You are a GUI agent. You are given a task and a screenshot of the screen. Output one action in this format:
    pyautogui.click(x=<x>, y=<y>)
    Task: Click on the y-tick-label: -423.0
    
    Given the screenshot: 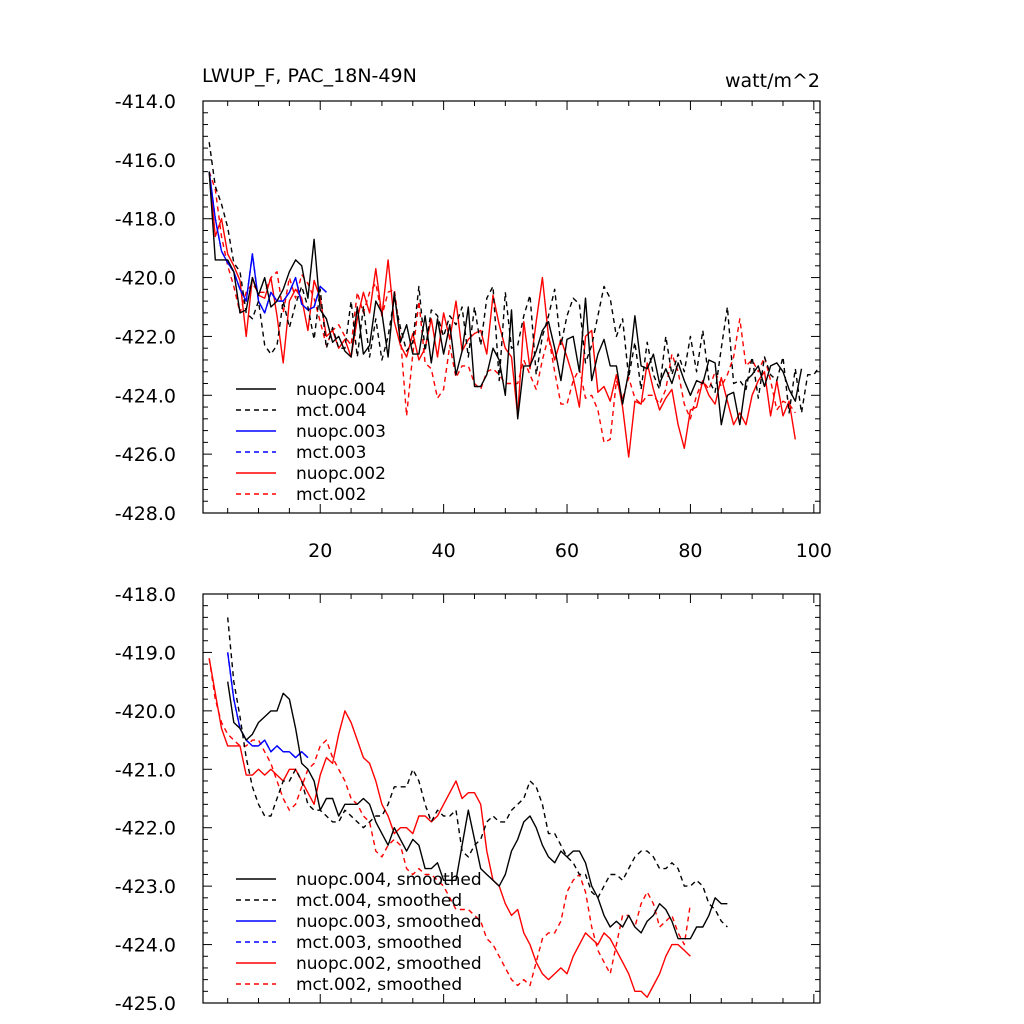 What is the action you would take?
    pyautogui.click(x=145, y=887)
    